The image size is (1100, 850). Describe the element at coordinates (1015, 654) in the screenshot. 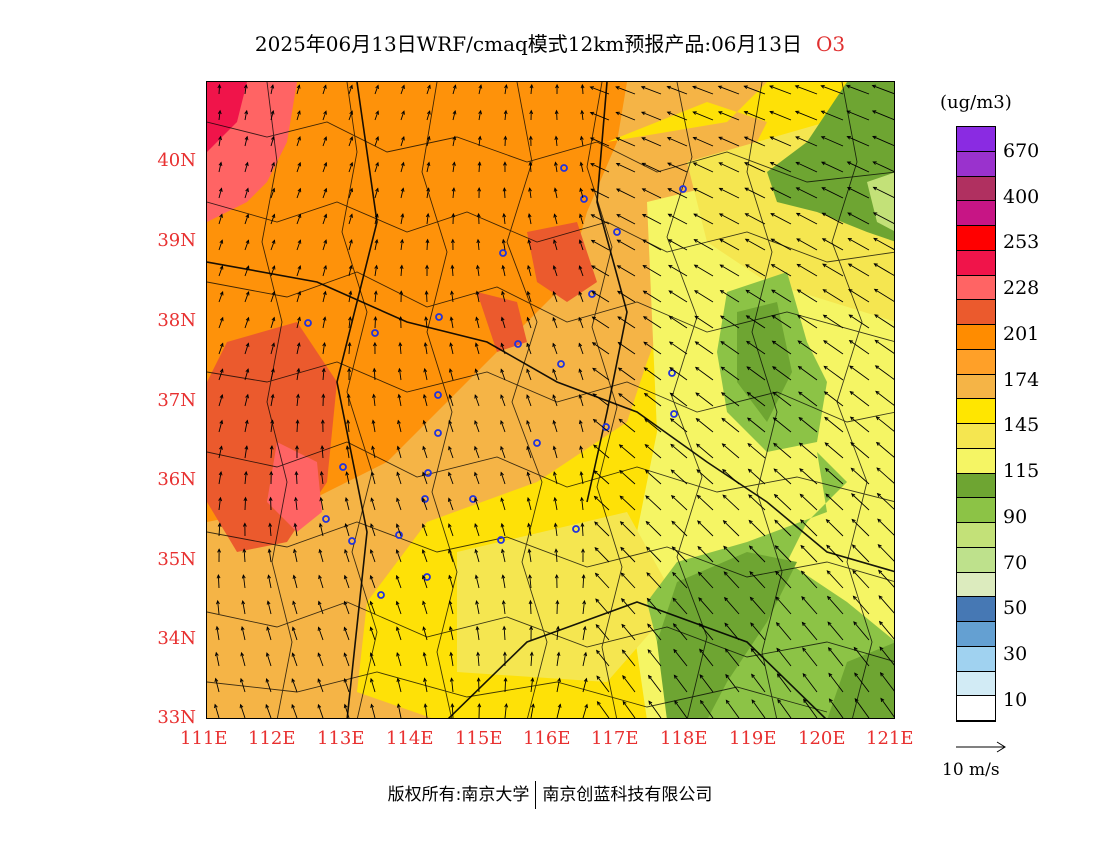

I see `legend-label: 30` at that location.